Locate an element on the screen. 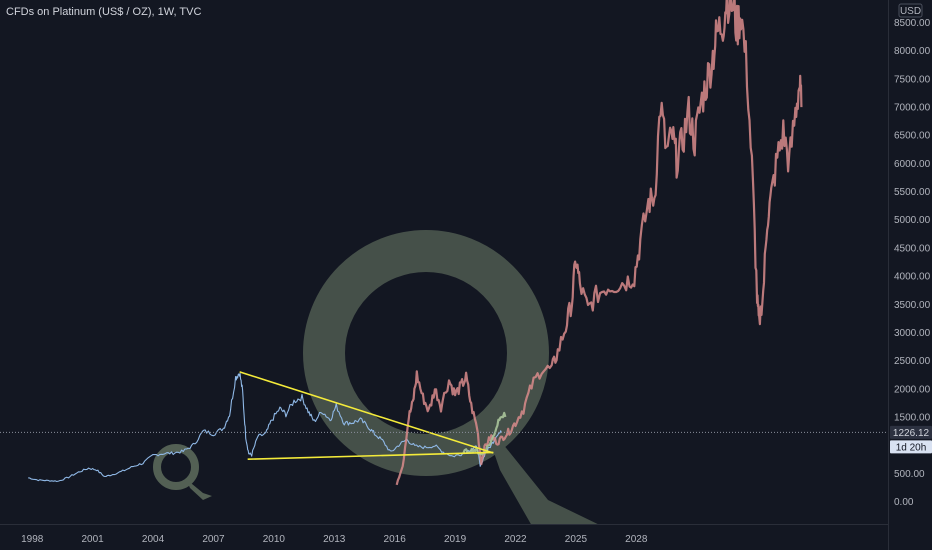  y-tick-label: 0.00 is located at coordinates (904, 502).